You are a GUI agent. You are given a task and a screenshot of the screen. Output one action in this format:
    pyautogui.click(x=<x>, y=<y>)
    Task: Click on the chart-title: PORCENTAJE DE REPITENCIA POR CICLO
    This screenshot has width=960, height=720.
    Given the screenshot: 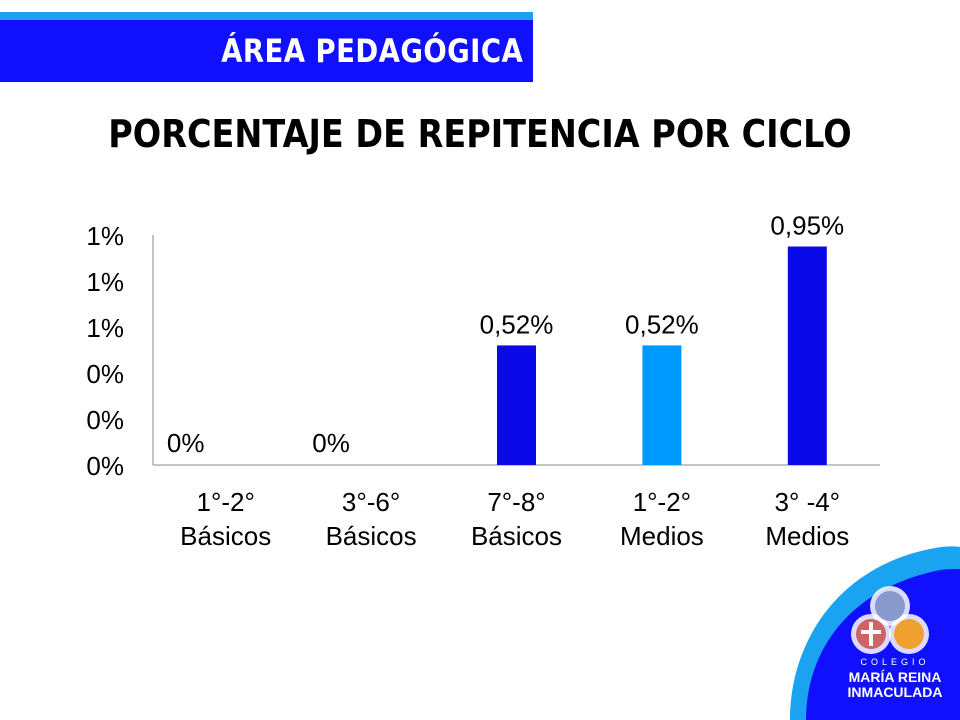 What is the action you would take?
    pyautogui.click(x=480, y=134)
    